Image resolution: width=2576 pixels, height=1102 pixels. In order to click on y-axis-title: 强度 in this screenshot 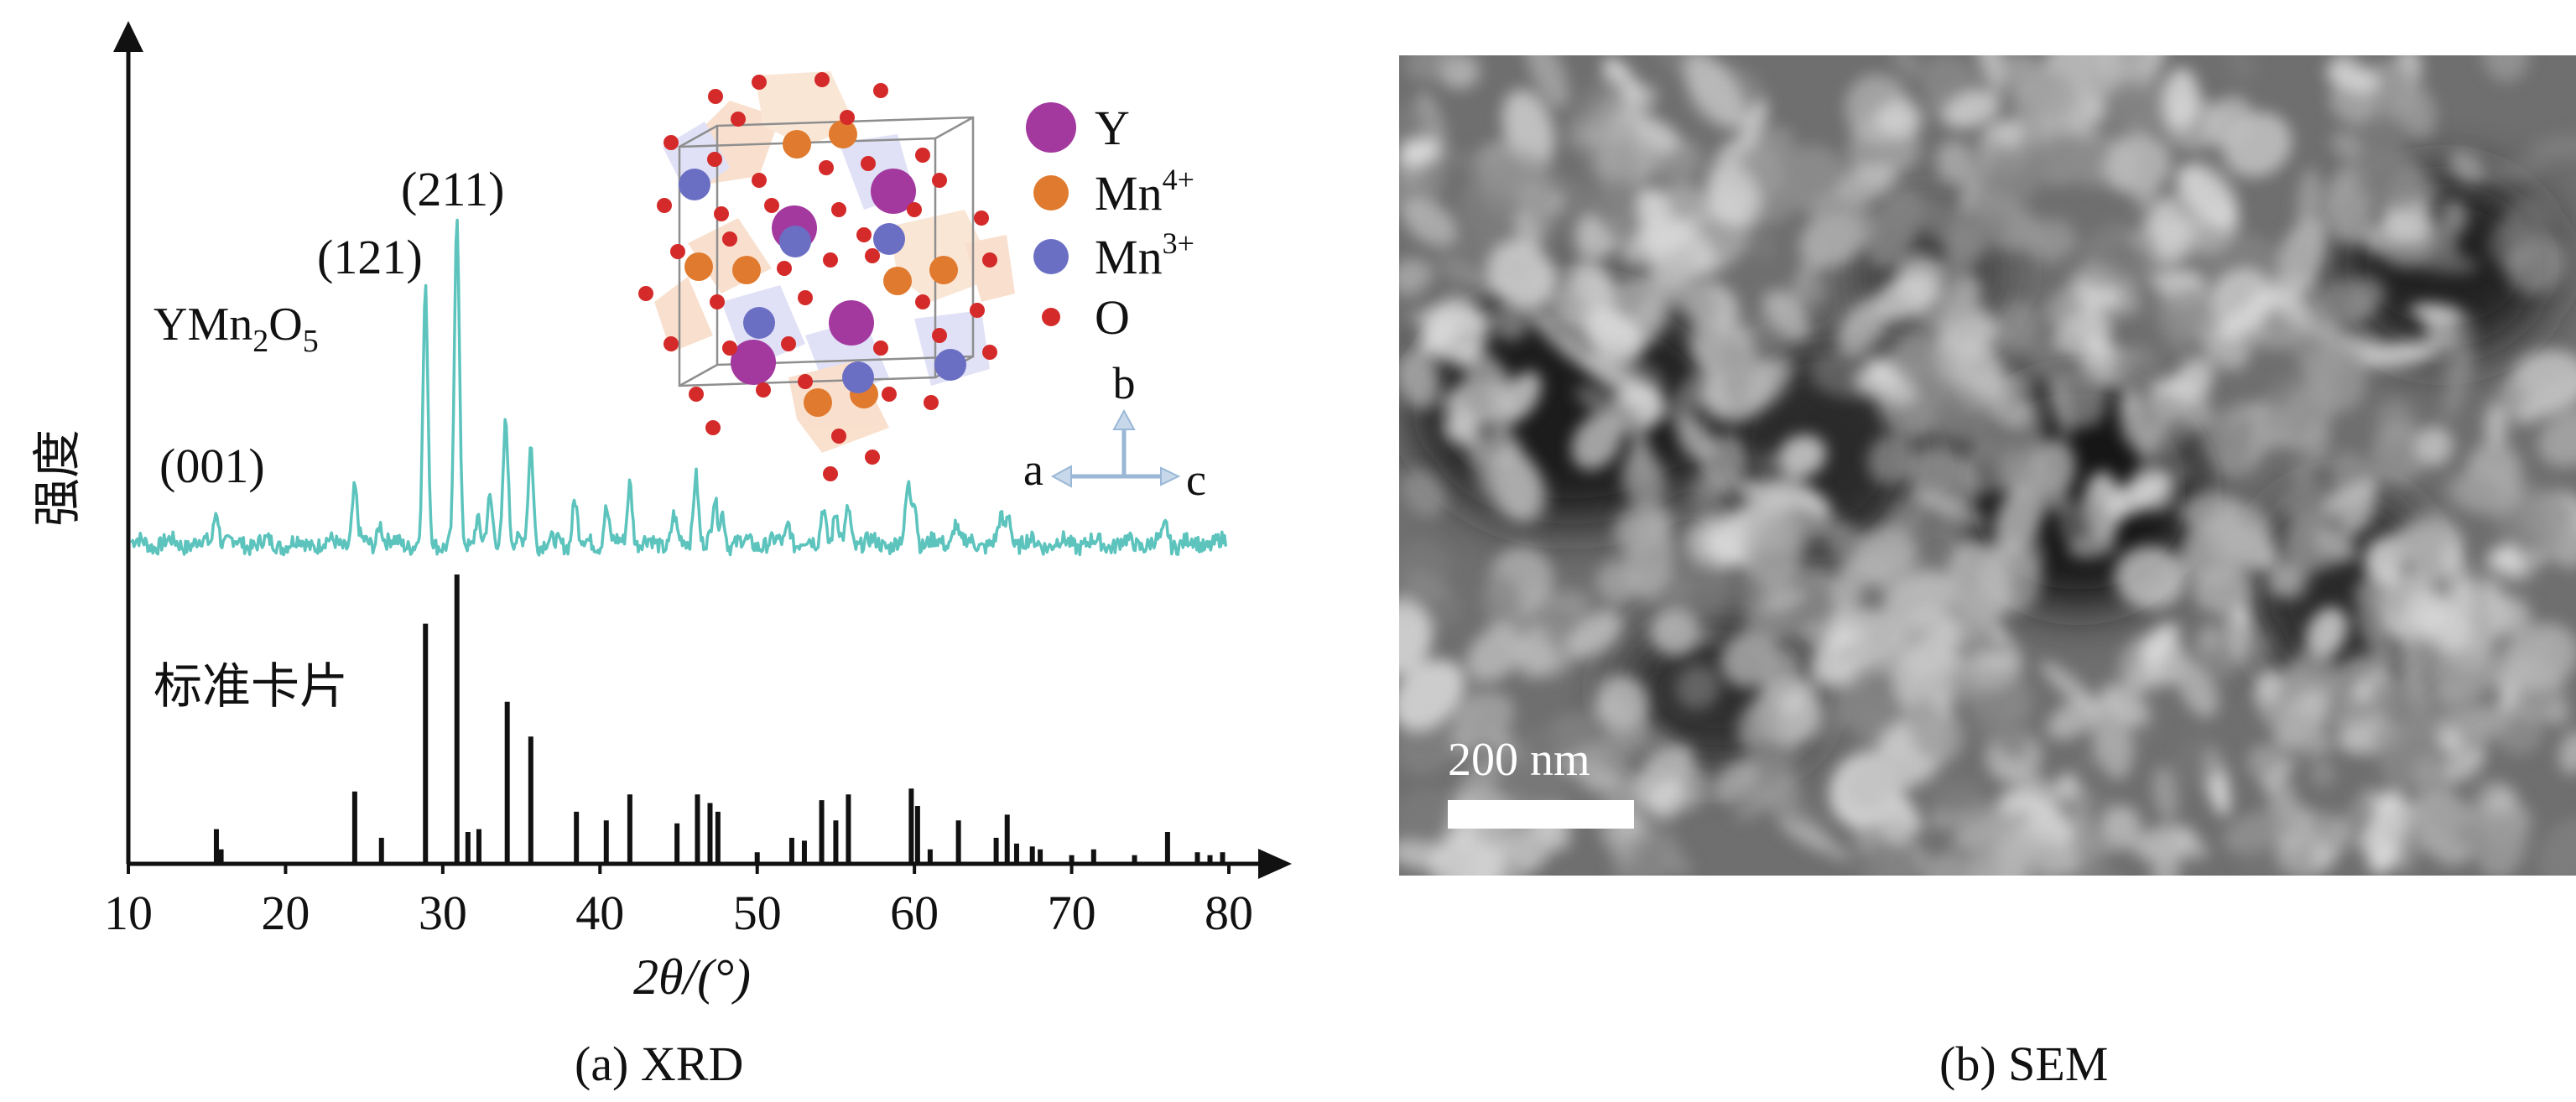, I will do `click(57, 478)`.